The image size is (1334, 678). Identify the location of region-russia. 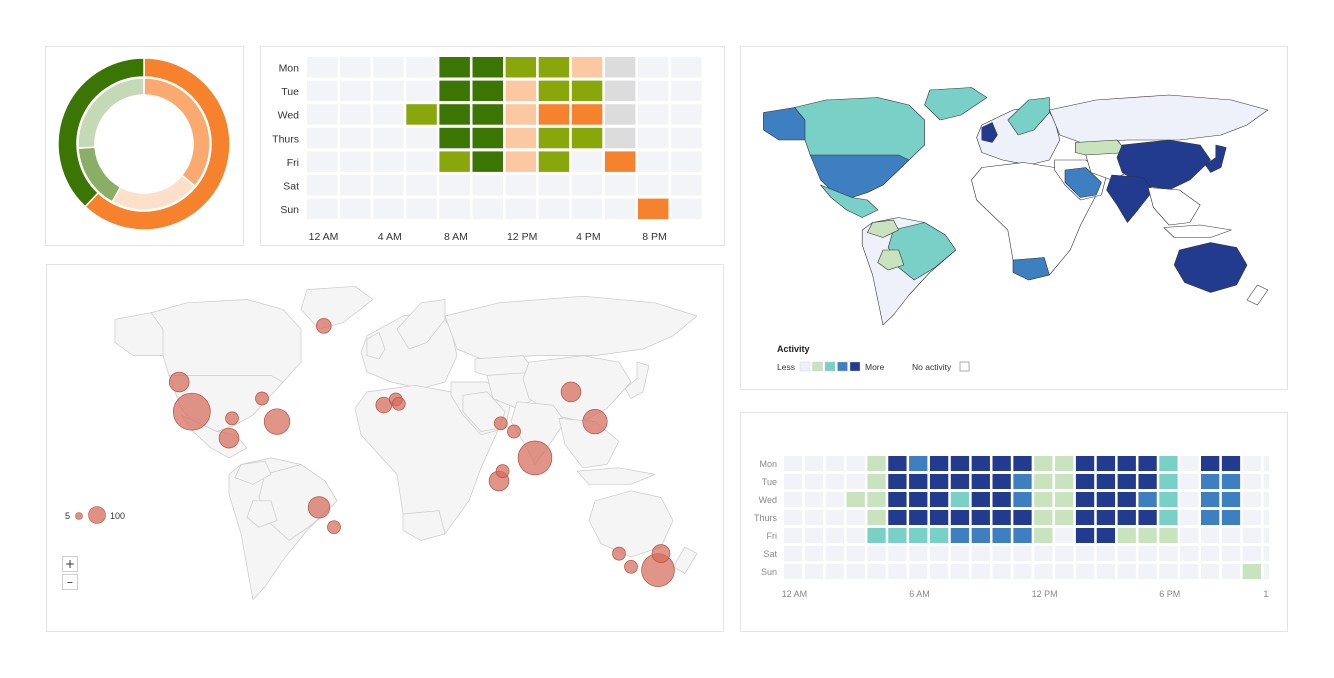
(1159, 118).